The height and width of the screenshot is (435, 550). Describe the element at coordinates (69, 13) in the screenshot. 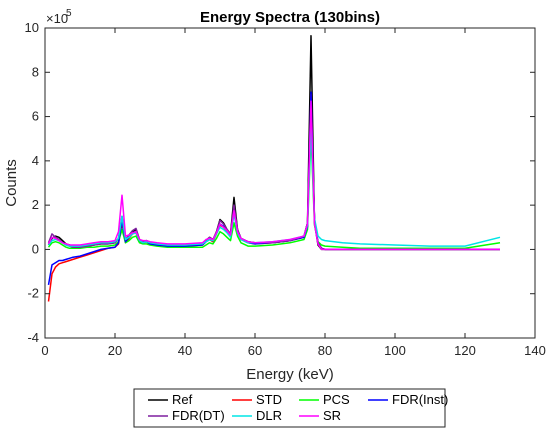

I see `y-exponent-power: 5` at that location.